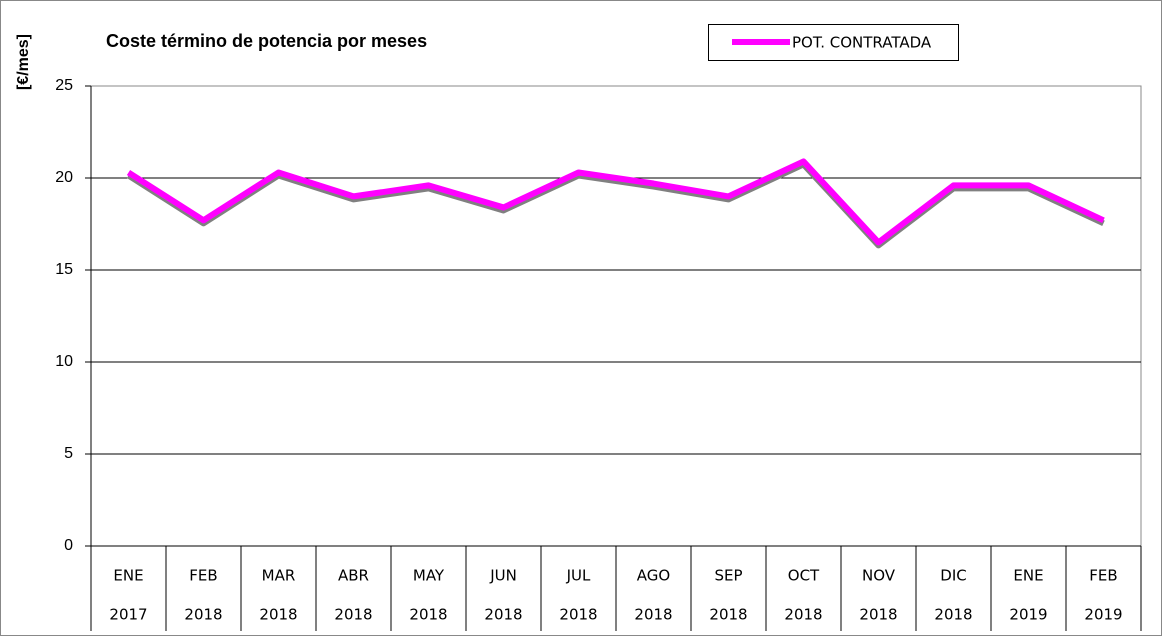 Image resolution: width=1162 pixels, height=636 pixels. I want to click on x-tick-label: AGO, so click(653, 576).